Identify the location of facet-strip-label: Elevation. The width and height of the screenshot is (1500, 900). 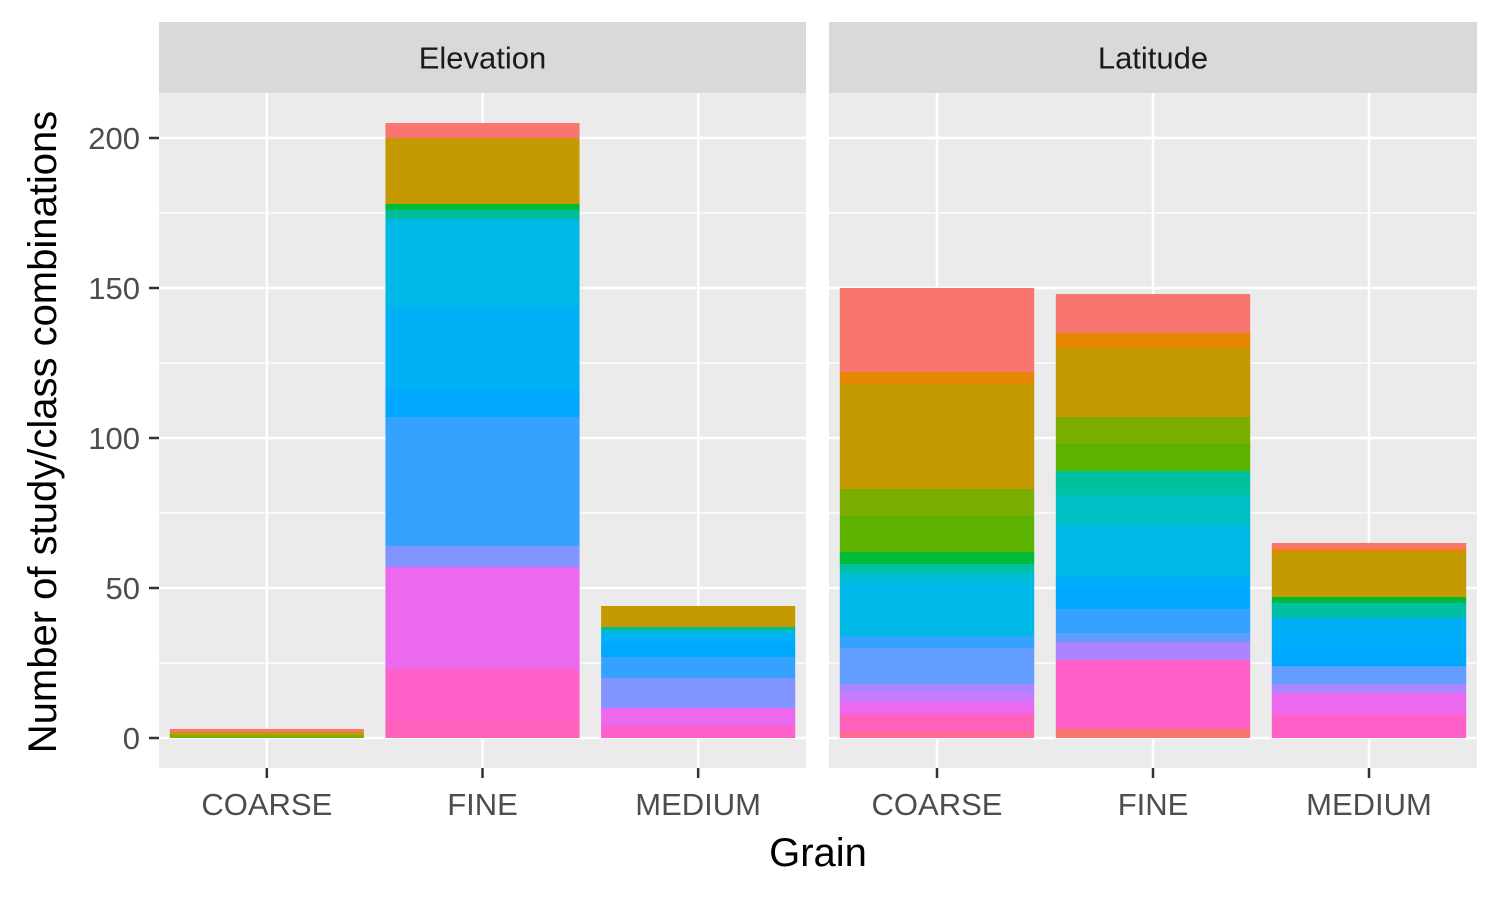
(483, 58).